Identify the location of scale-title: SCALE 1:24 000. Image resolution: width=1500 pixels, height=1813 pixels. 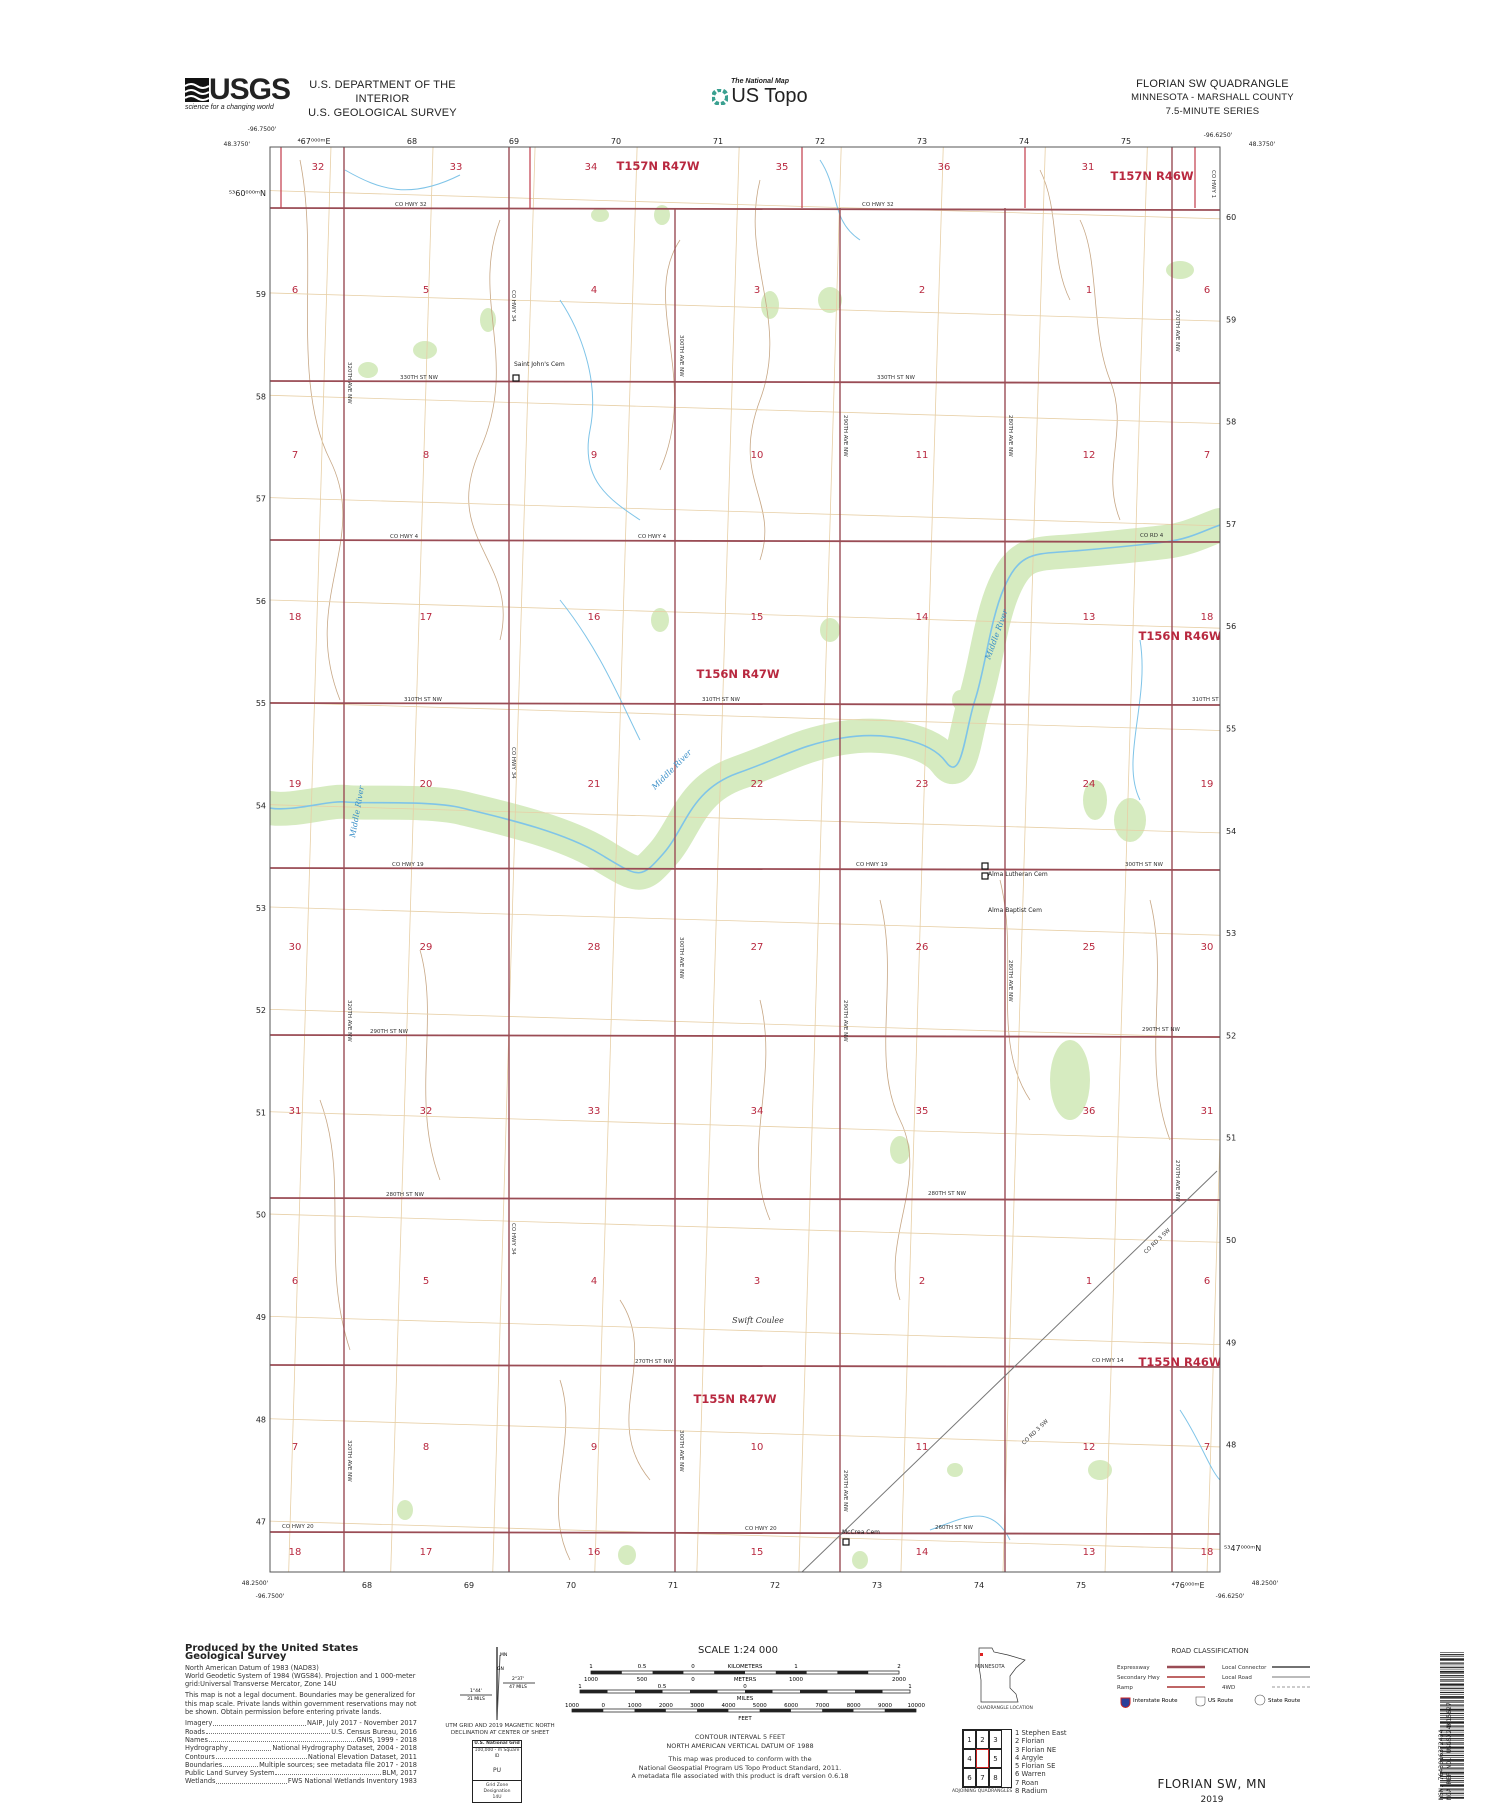
(738, 1650).